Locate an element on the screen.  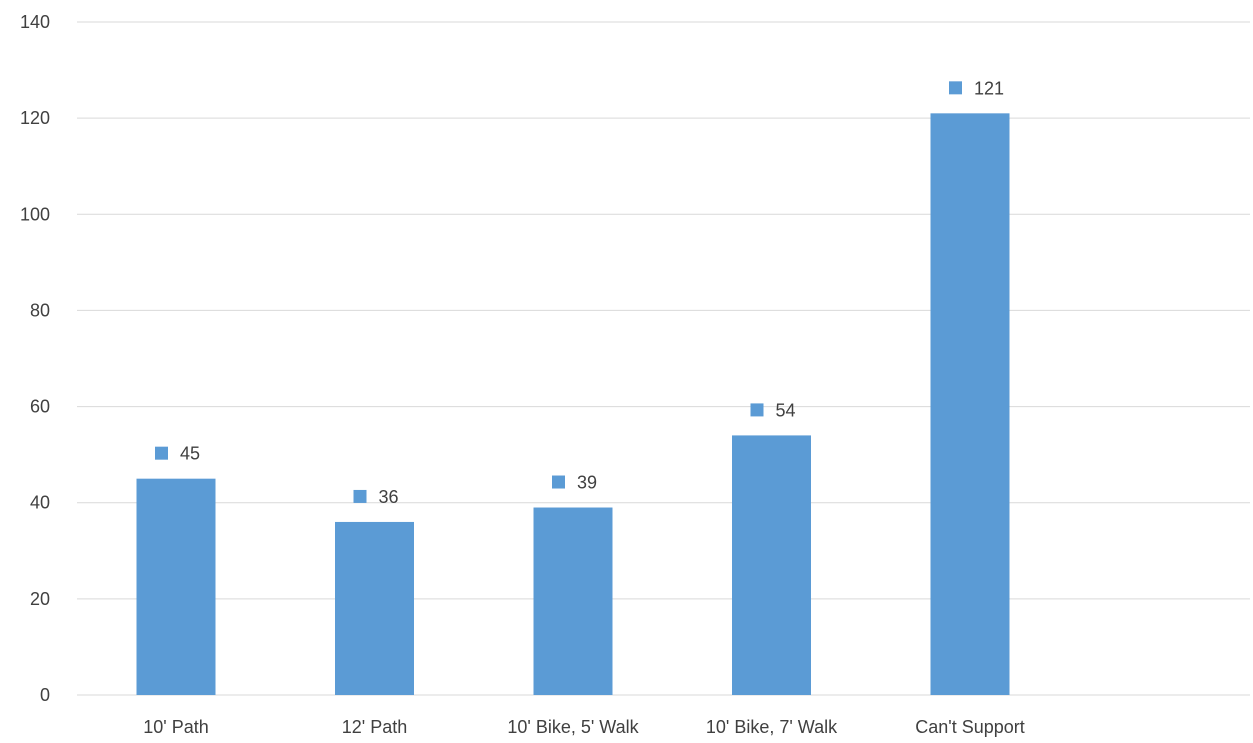
x-category-label: 12' Path is located at coordinates (375, 727).